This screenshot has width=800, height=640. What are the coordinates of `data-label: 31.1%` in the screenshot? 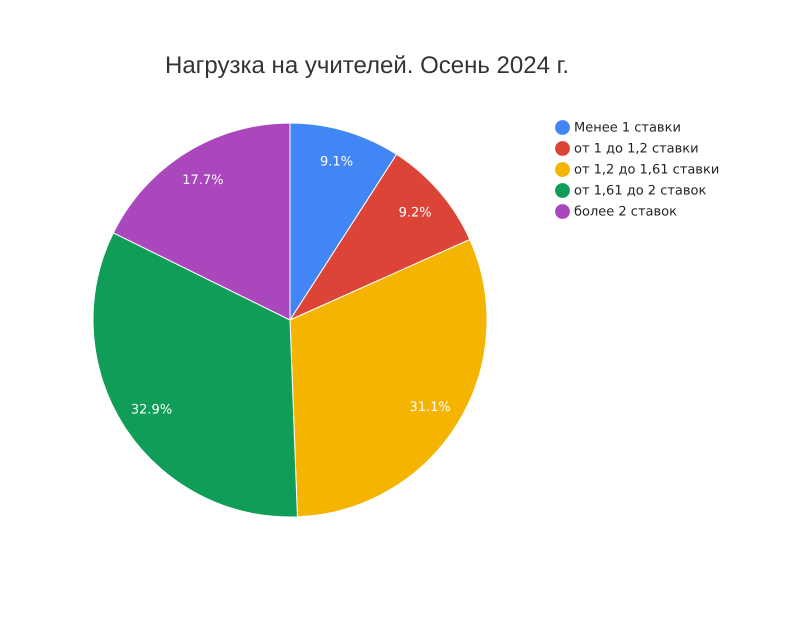 It's located at (430, 408).